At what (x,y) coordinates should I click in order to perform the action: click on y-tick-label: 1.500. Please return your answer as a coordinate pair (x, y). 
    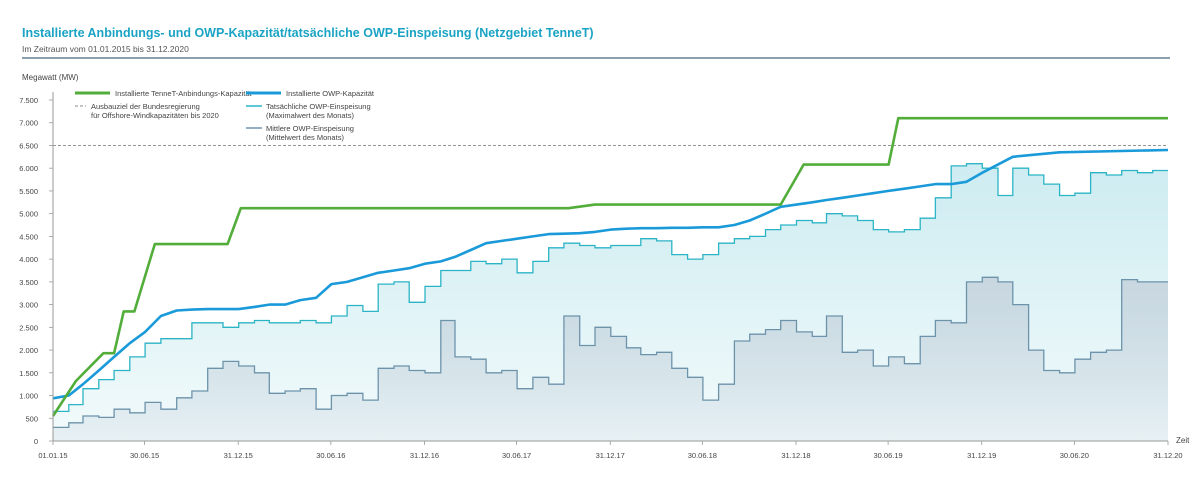
    Looking at the image, I should click on (28, 373).